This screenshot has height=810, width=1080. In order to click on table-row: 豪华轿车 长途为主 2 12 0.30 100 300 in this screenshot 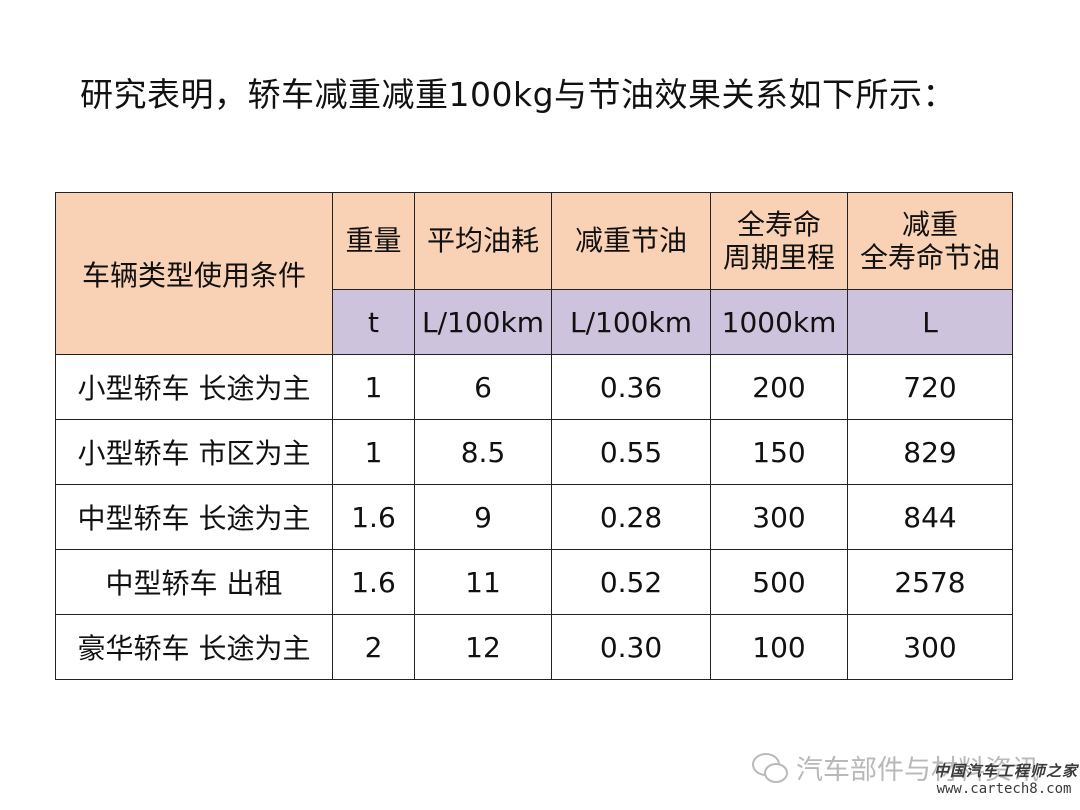, I will do `click(534, 647)`.